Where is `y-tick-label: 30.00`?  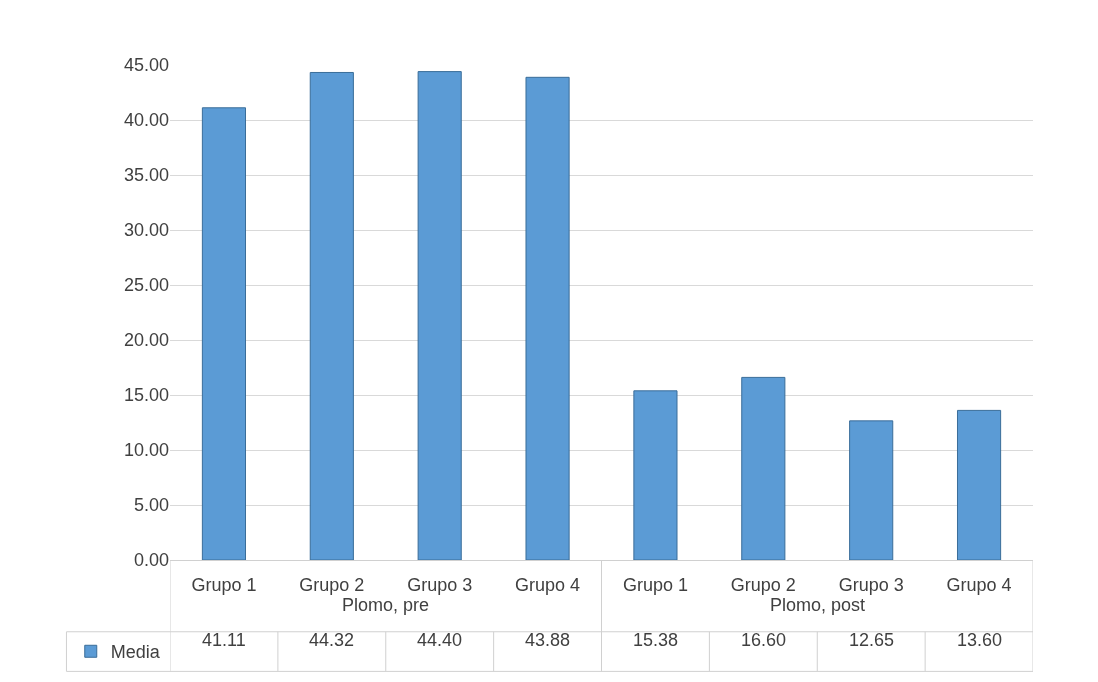 y-tick-label: 30.00 is located at coordinates (146, 230).